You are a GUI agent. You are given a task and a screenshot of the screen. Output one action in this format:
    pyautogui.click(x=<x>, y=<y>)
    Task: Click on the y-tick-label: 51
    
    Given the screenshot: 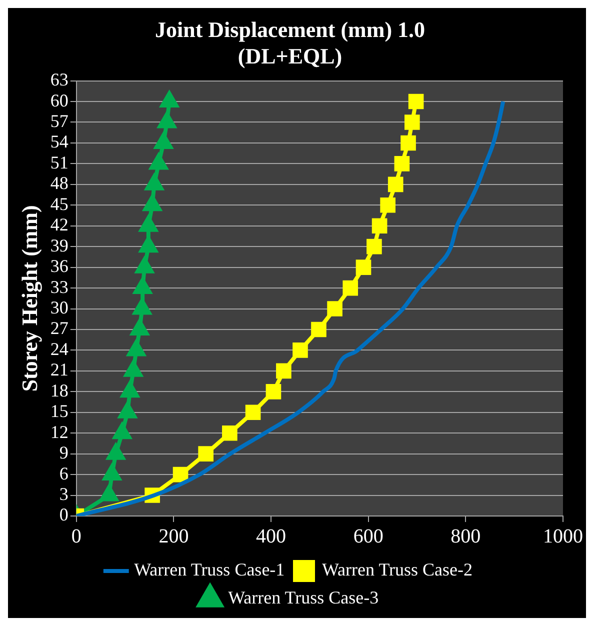 What is the action you would take?
    pyautogui.click(x=59, y=162)
    